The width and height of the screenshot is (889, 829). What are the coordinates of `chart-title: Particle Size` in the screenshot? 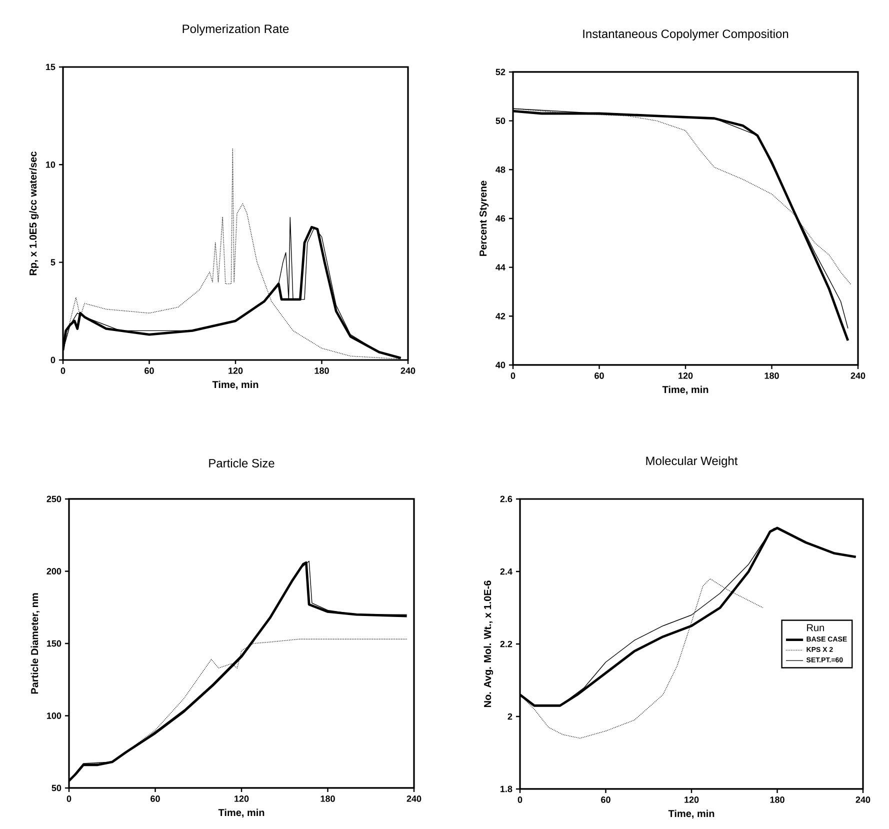 It's located at (241, 463).